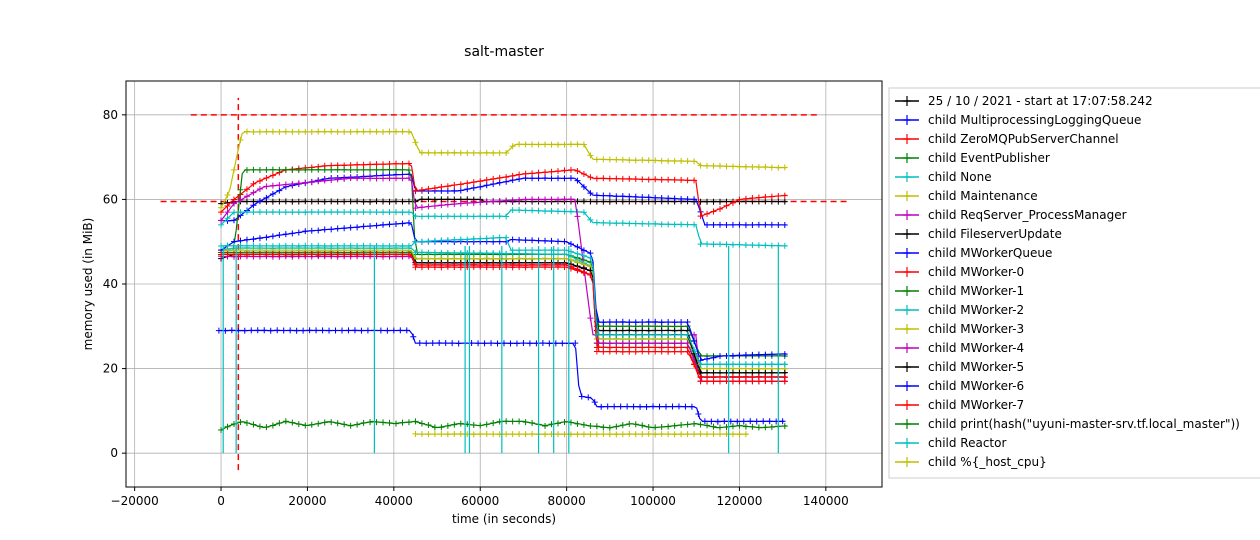 Image resolution: width=1260 pixels, height=540 pixels. What do you see at coordinates (971, 462) in the screenshot?
I see `legend-item: child %{_host_cpu}` at bounding box center [971, 462].